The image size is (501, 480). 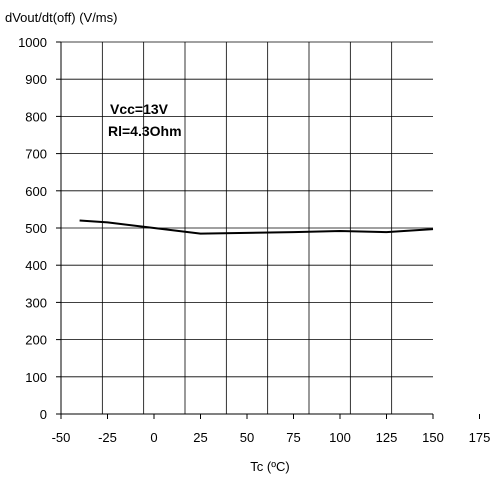 I want to click on y-tick-label: 700, so click(x=36, y=154).